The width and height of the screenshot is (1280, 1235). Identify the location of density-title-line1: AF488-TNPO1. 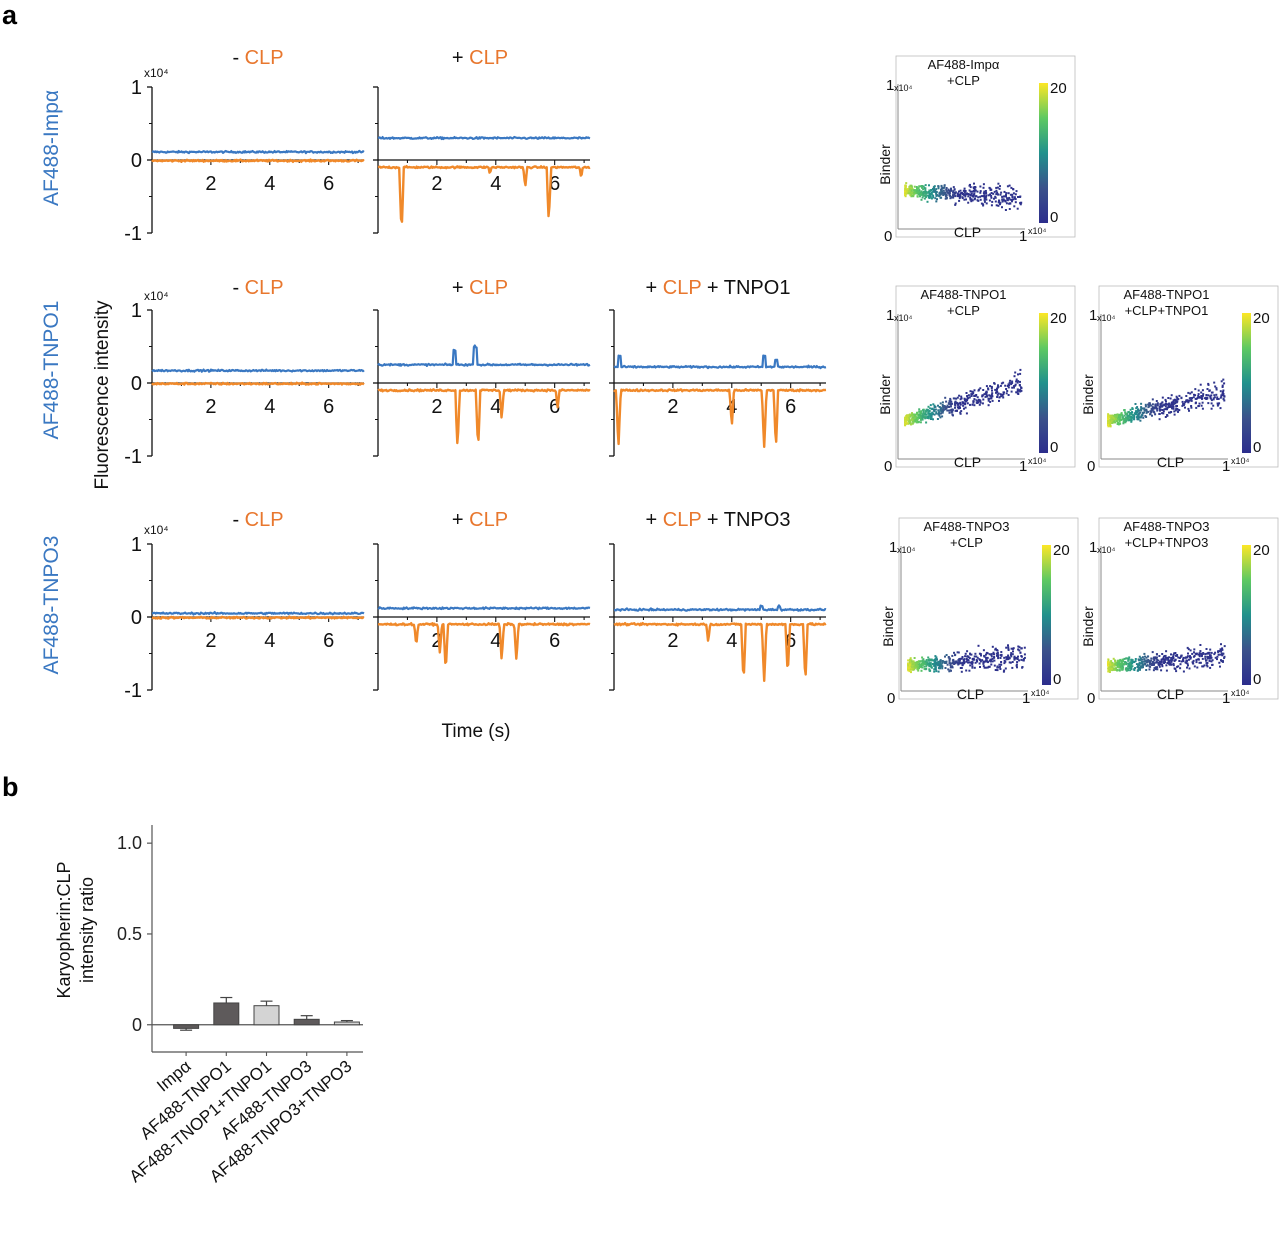
(1167, 294).